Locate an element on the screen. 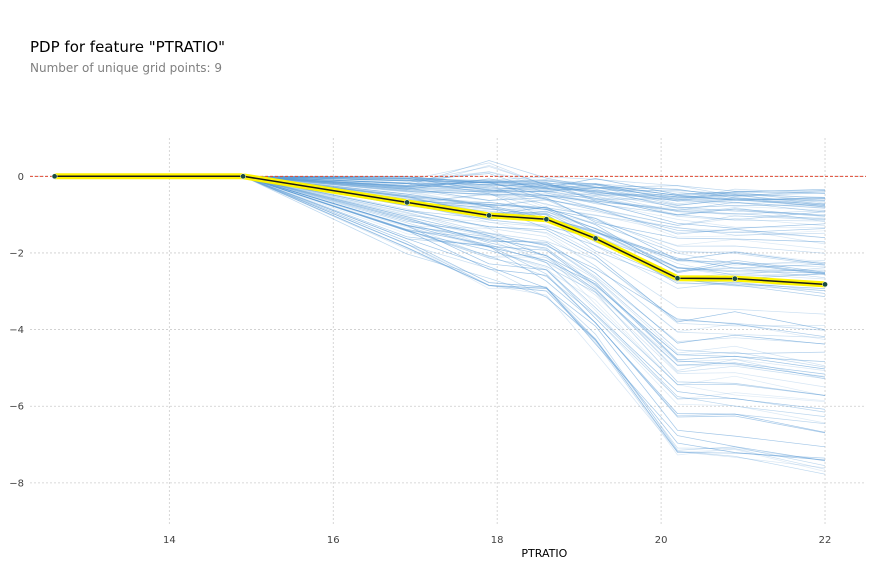 Image resolution: width=882 pixels, height=565 pixels. chart-title: PDP for feature "PTRATIO" is located at coordinates (128, 47).